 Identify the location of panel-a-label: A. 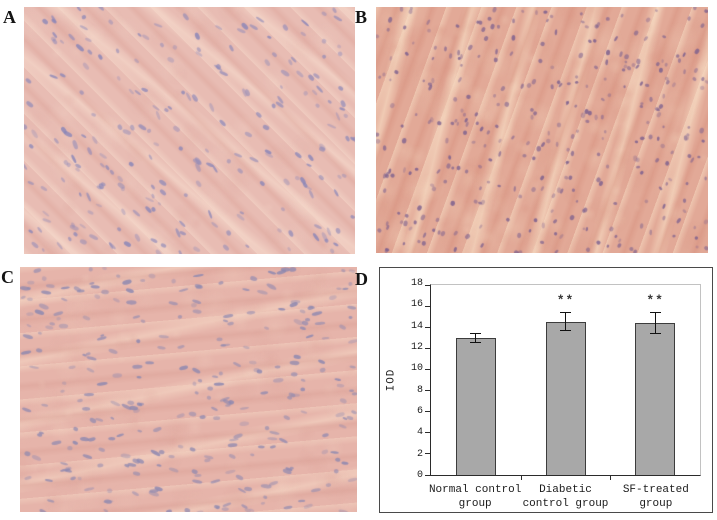
(9, 17).